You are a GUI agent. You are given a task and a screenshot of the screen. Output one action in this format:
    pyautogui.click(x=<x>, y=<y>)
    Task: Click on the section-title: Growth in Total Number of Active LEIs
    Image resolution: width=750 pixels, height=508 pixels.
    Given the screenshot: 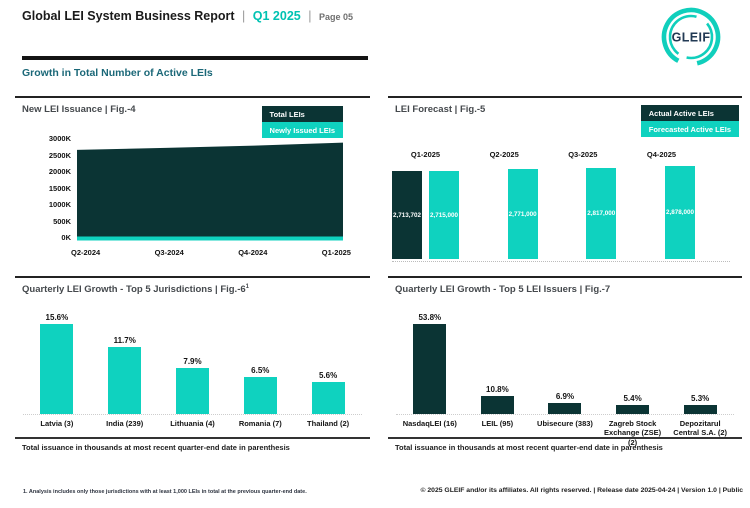 What is the action you would take?
    pyautogui.click(x=117, y=73)
    